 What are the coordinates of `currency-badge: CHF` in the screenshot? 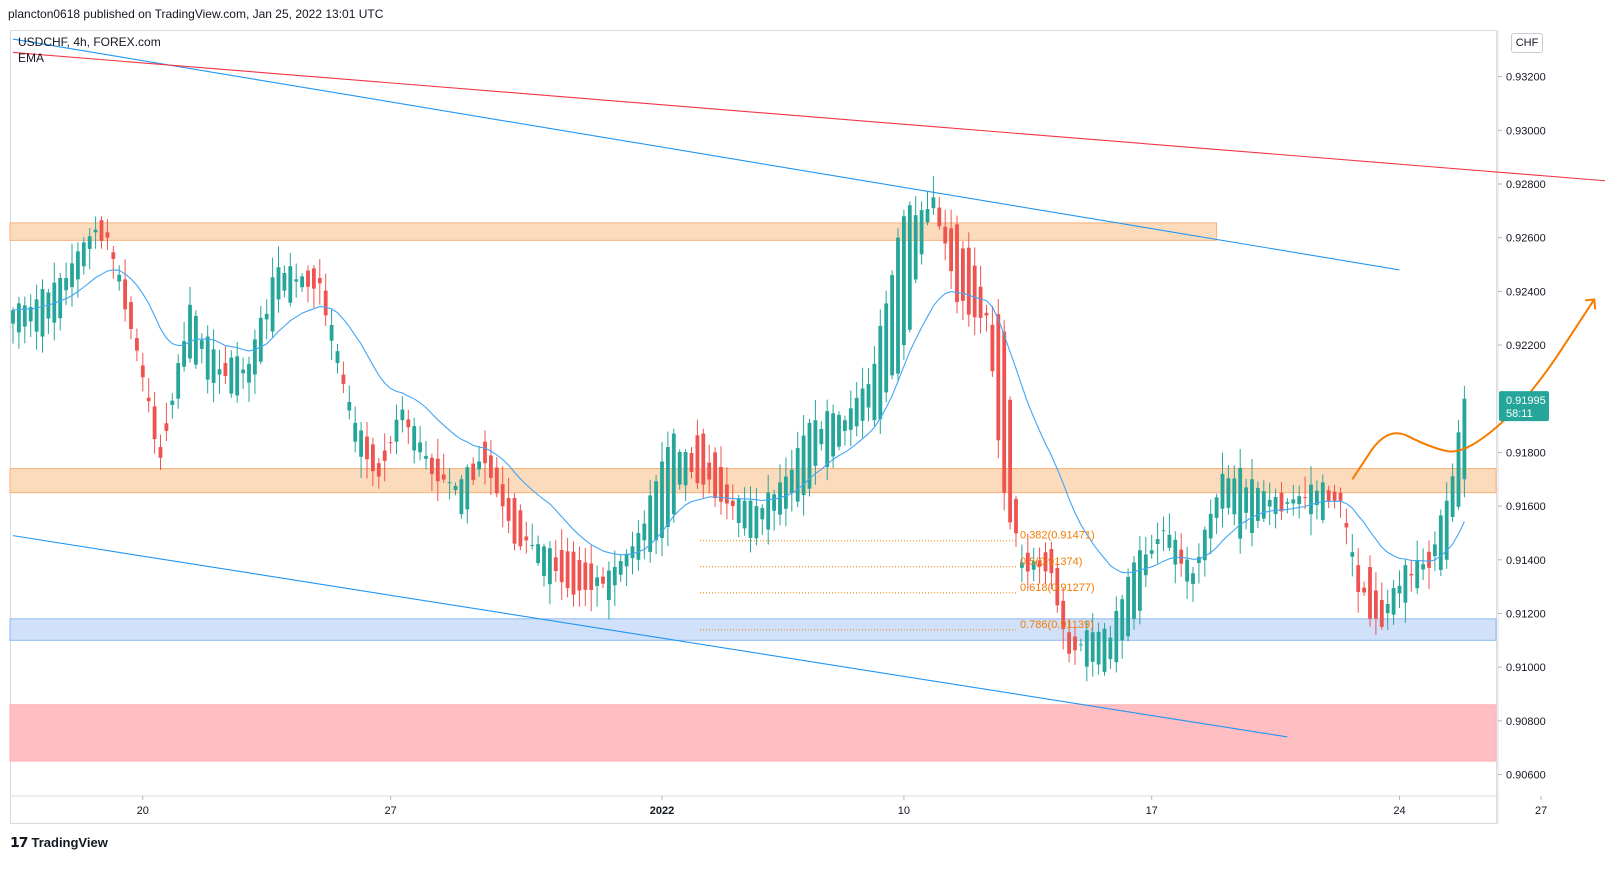 It's located at (1527, 43).